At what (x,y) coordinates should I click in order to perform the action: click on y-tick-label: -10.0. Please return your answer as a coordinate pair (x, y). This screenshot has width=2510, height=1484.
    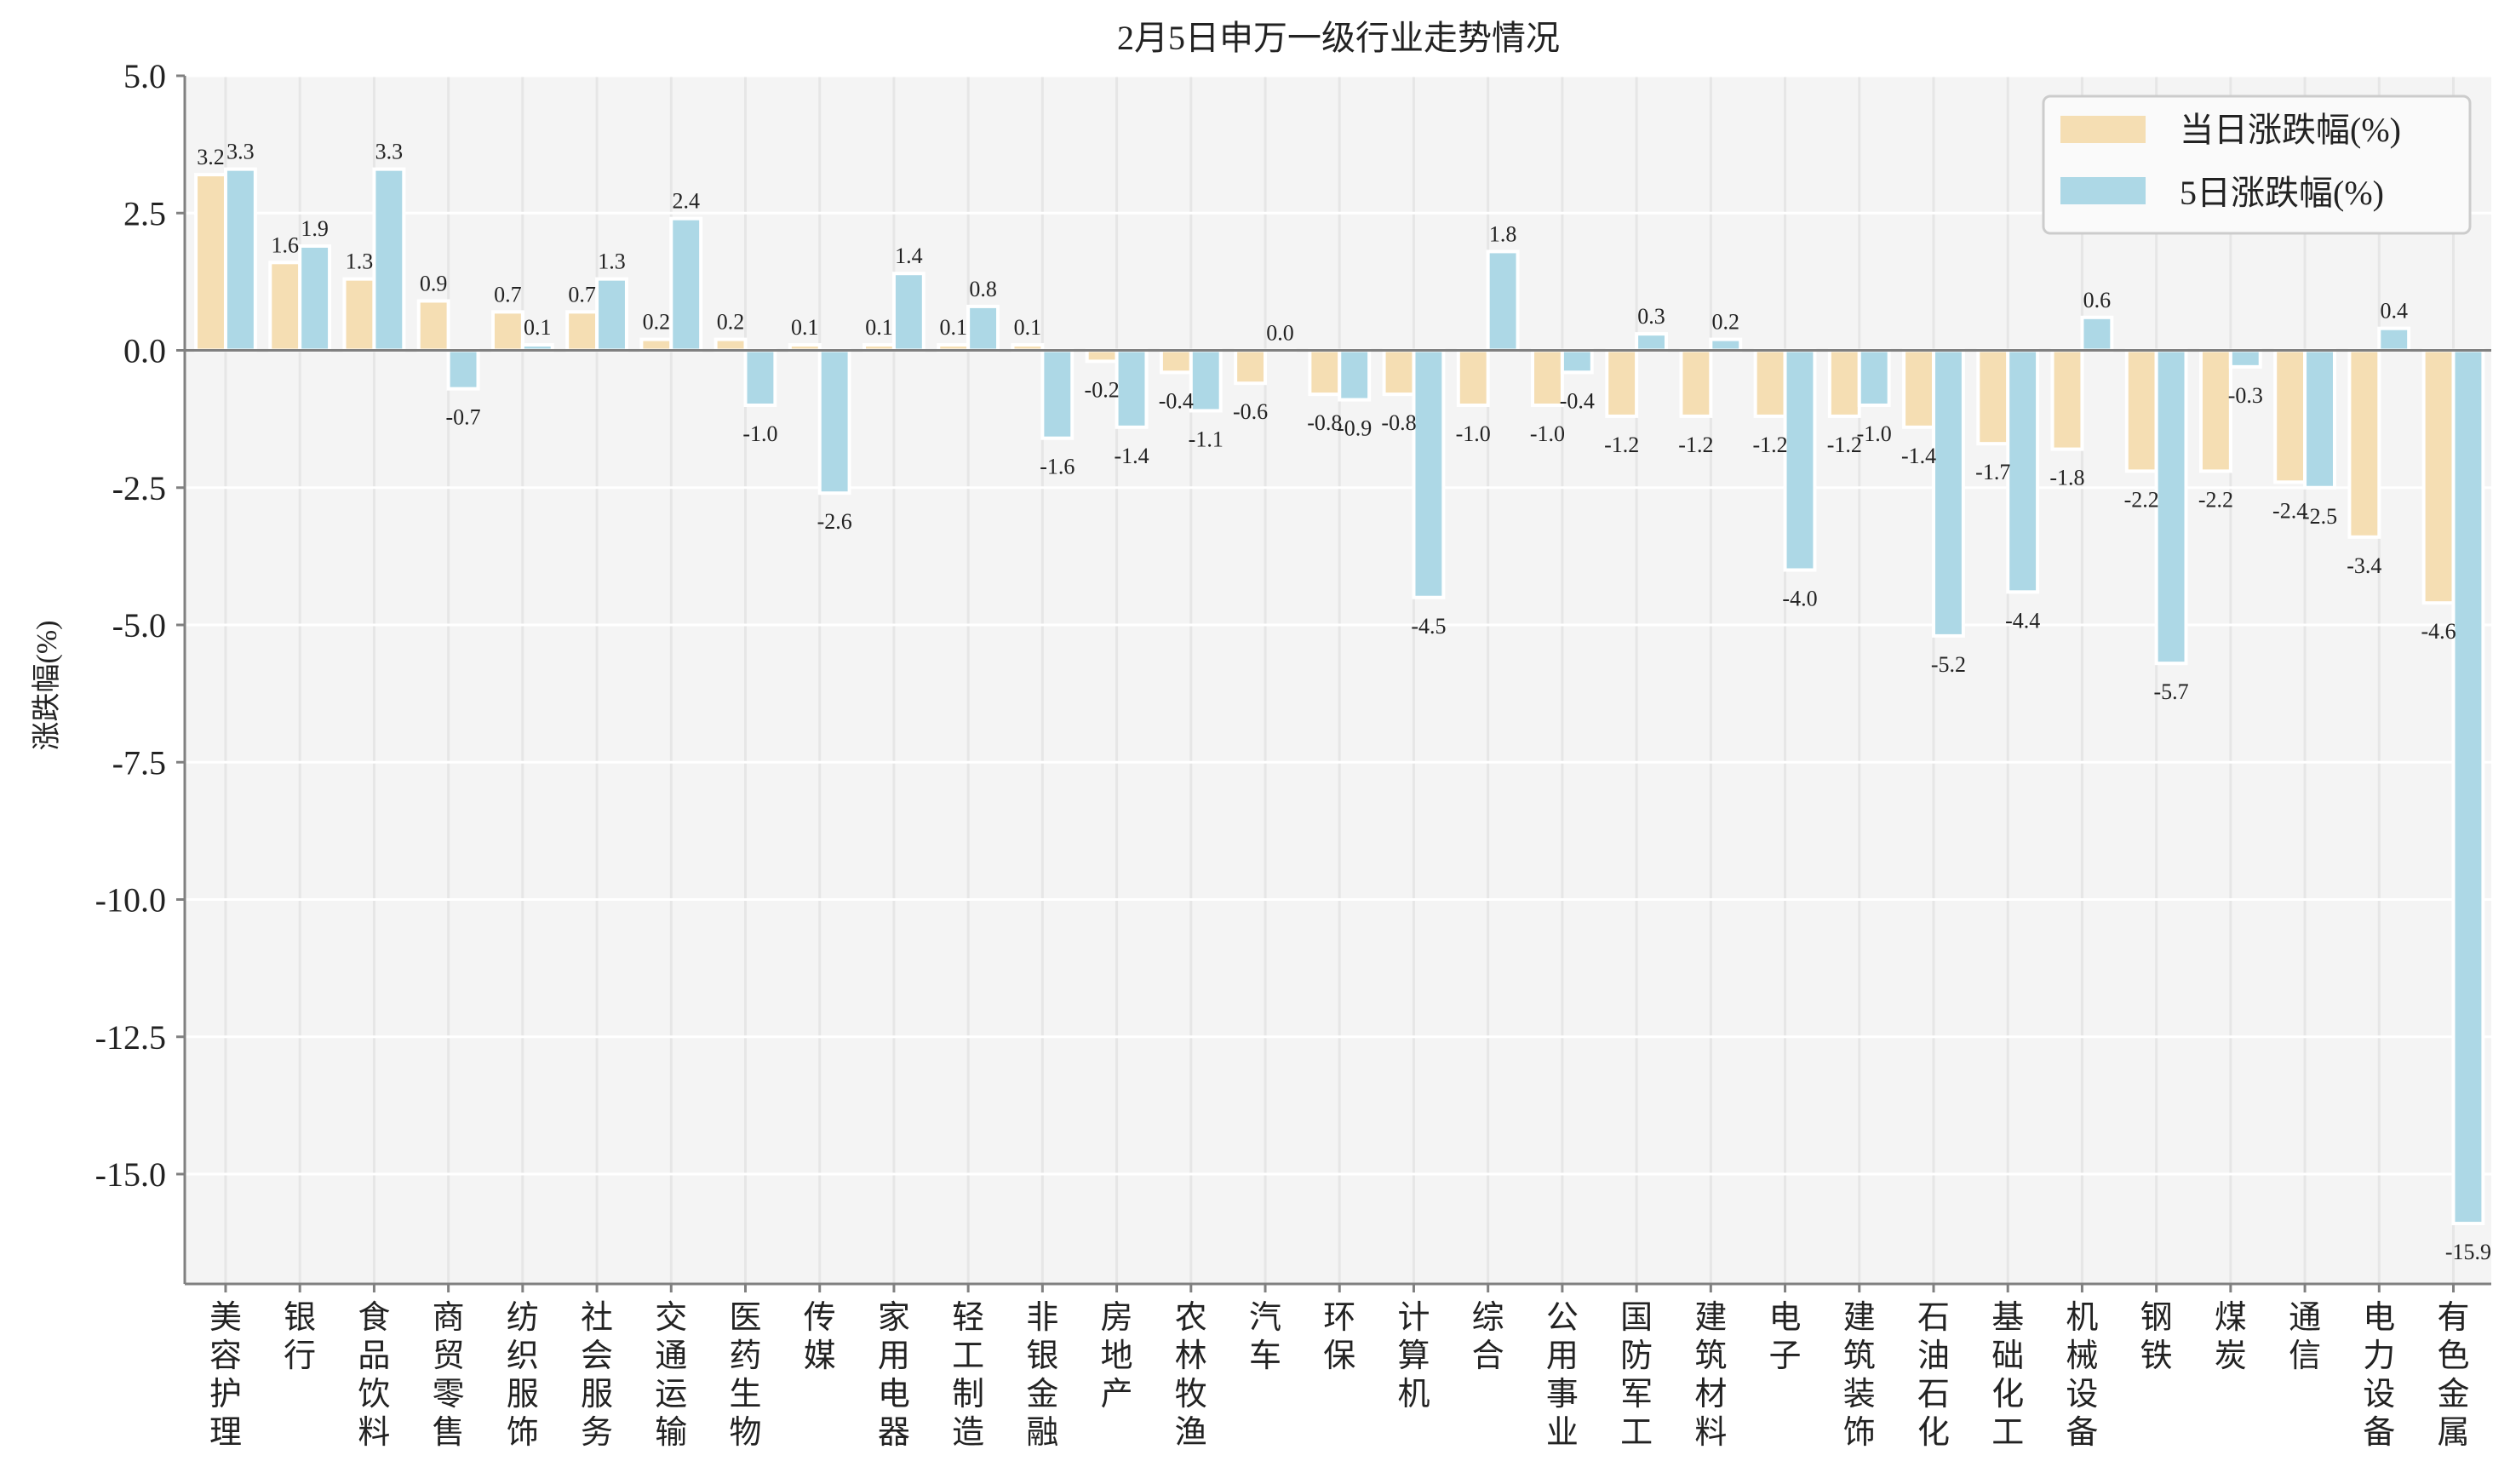
    Looking at the image, I should click on (130, 900).